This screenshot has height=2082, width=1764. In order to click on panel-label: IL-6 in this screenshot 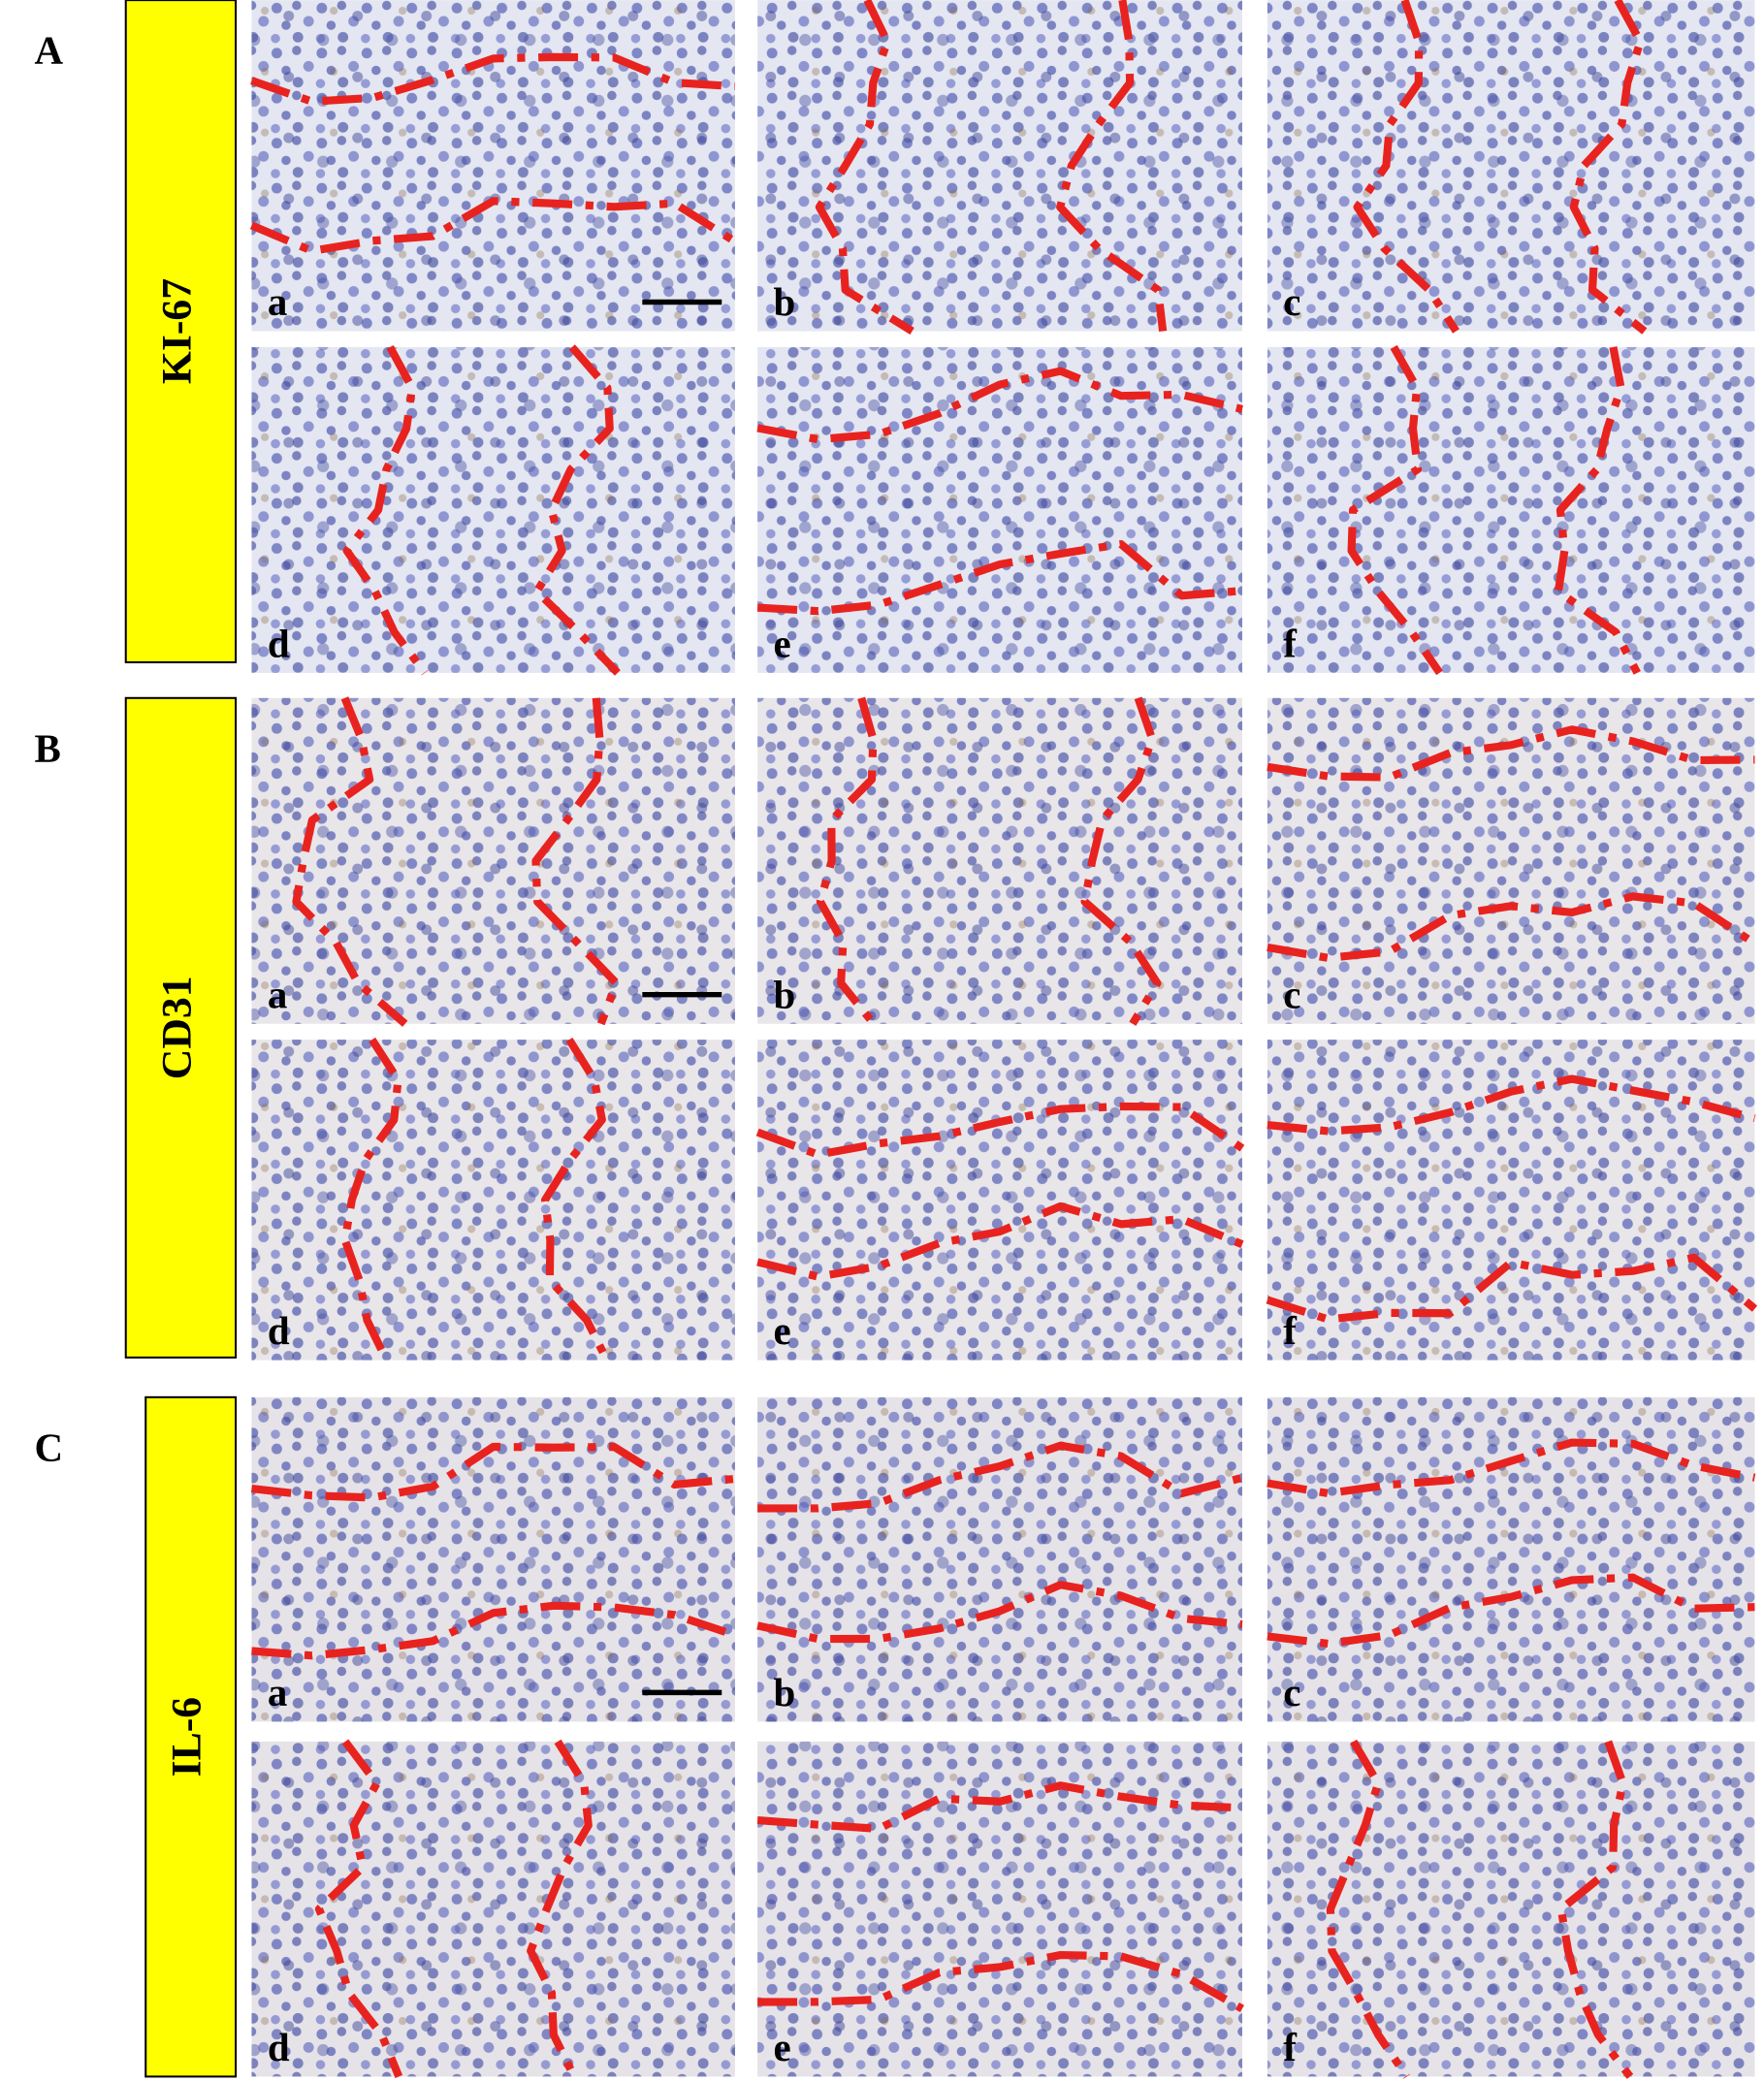, I will do `click(187, 1737)`.